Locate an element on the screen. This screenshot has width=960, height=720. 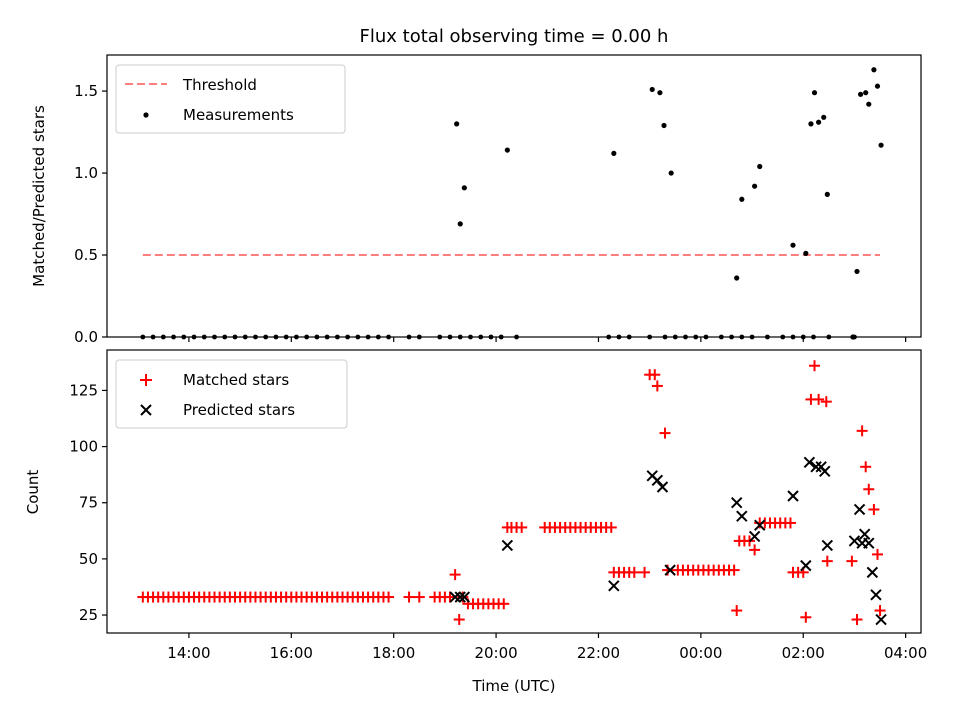
bottom-ytick-label: 75 is located at coordinates (88, 503).